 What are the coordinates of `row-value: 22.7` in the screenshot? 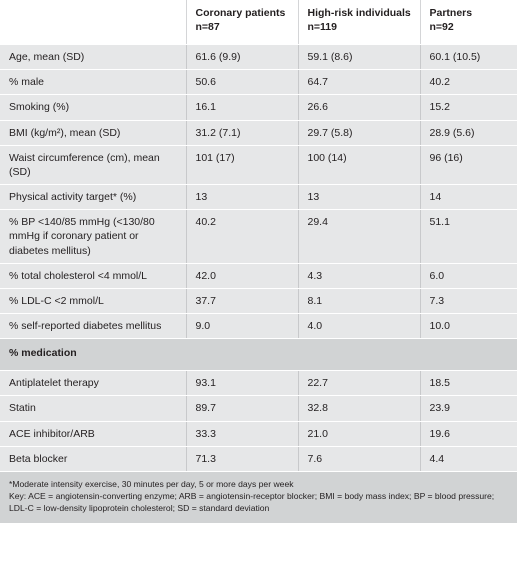 It's located at (358, 383).